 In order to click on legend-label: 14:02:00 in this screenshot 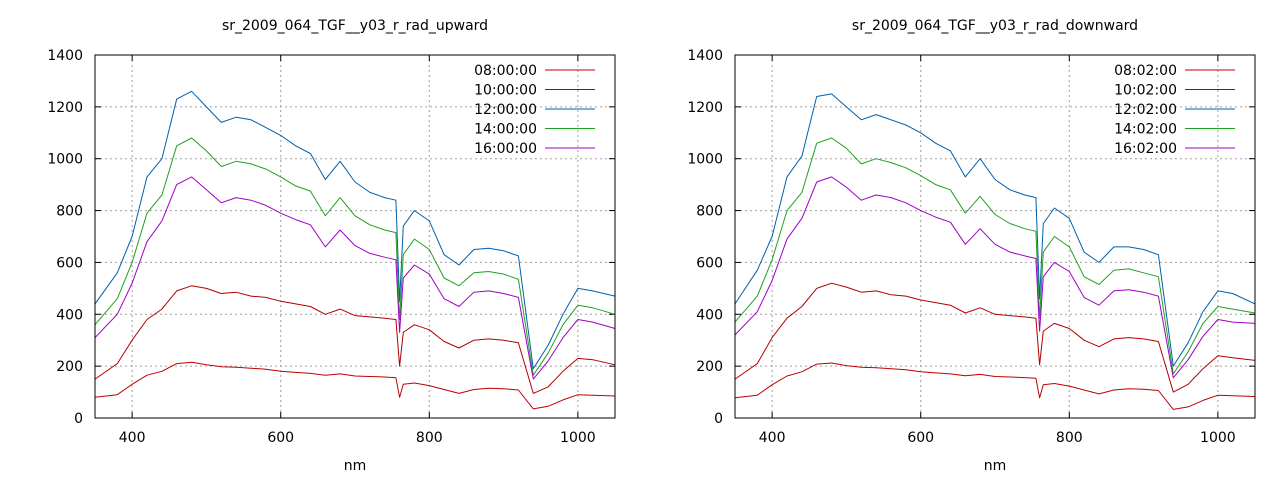, I will do `click(1145, 130)`.